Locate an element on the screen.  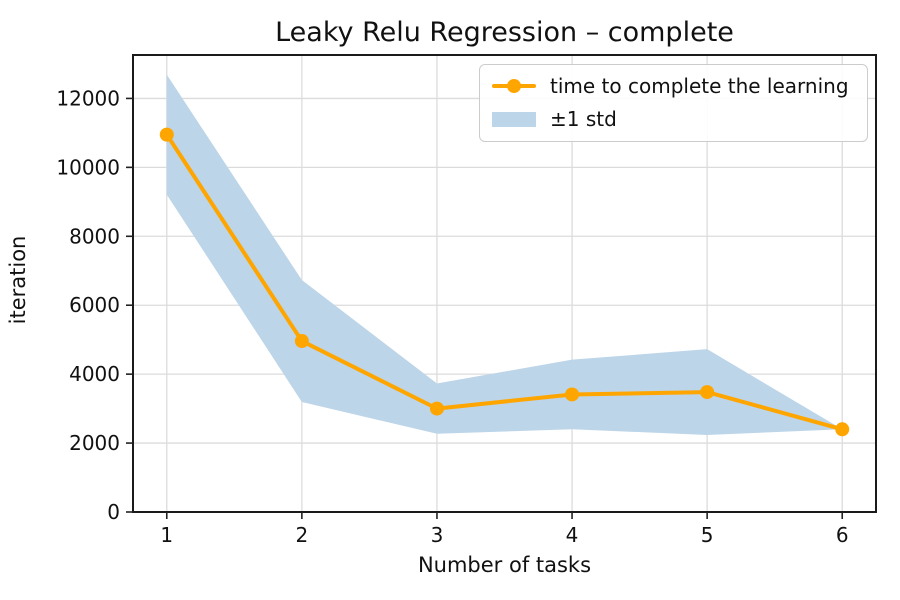
y-tick-label: 6000 is located at coordinates (94, 305).